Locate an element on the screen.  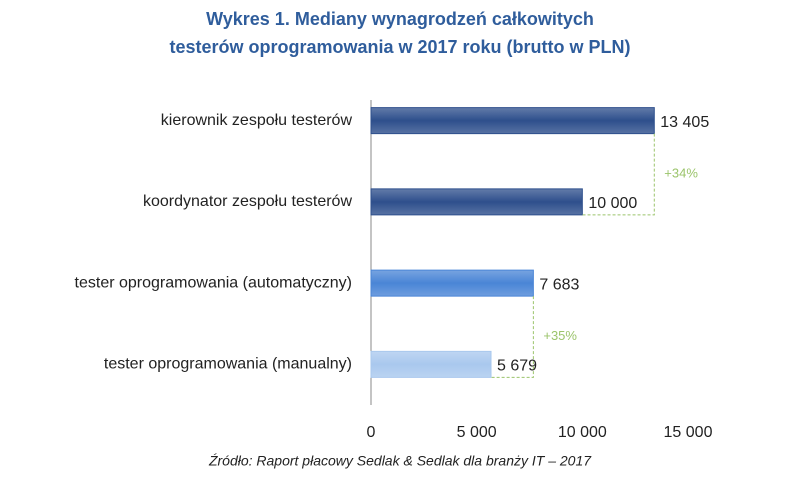
value-label: 13 405 is located at coordinates (684, 122).